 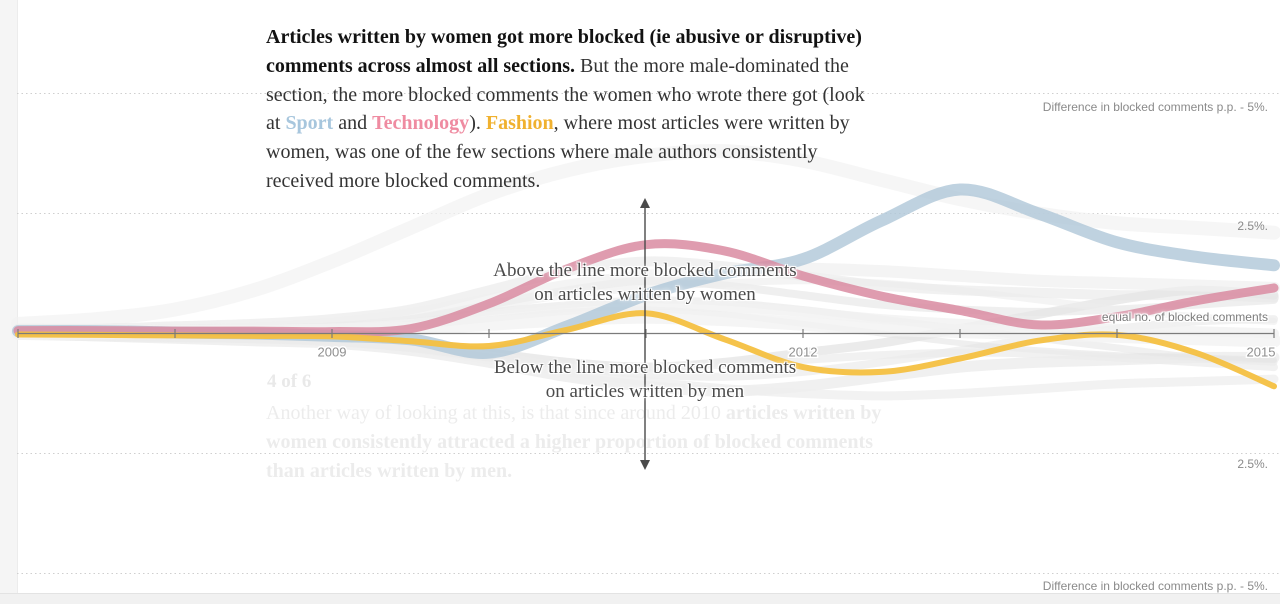 I want to click on direction-arrow, so click(x=645, y=334).